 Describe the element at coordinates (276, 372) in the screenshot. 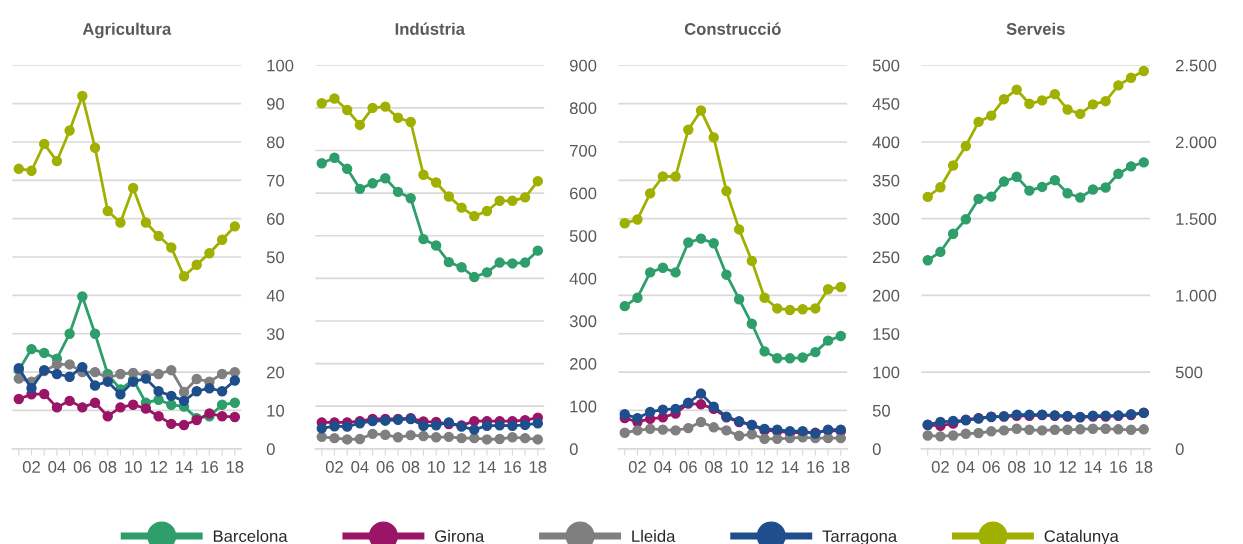

I see `y-tick-label: 20` at that location.